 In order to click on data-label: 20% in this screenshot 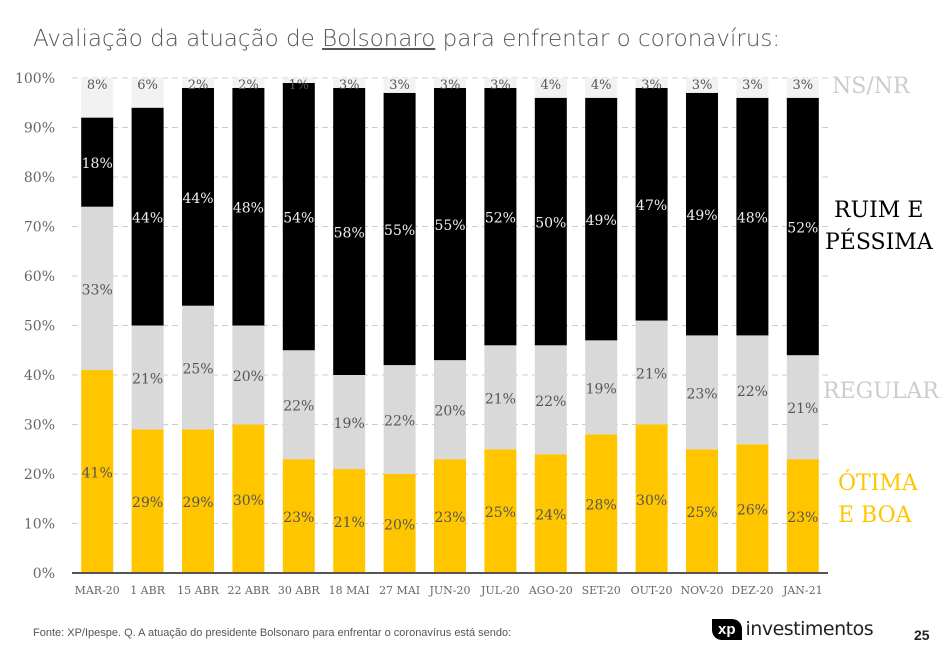, I will do `click(248, 377)`.